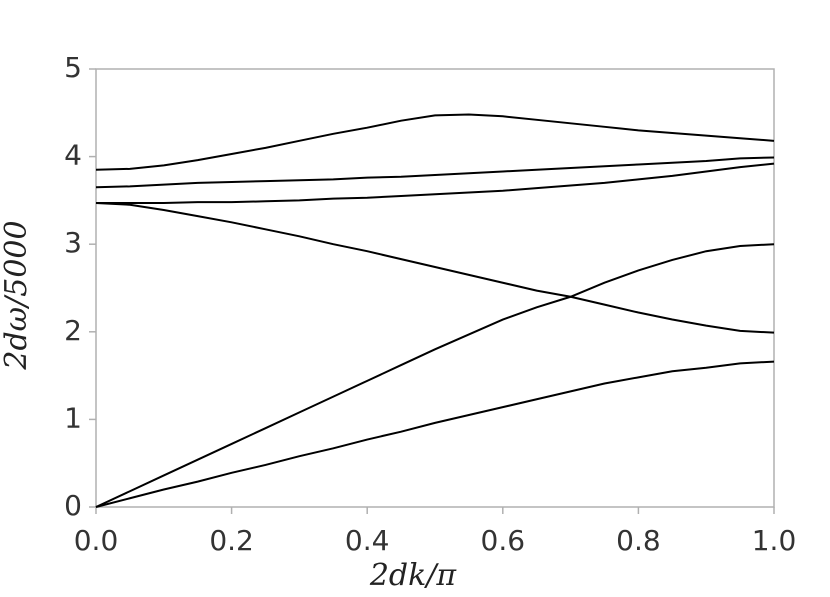 This screenshot has width=830, height=597. I want to click on y-tick-label: 3, so click(73, 242).